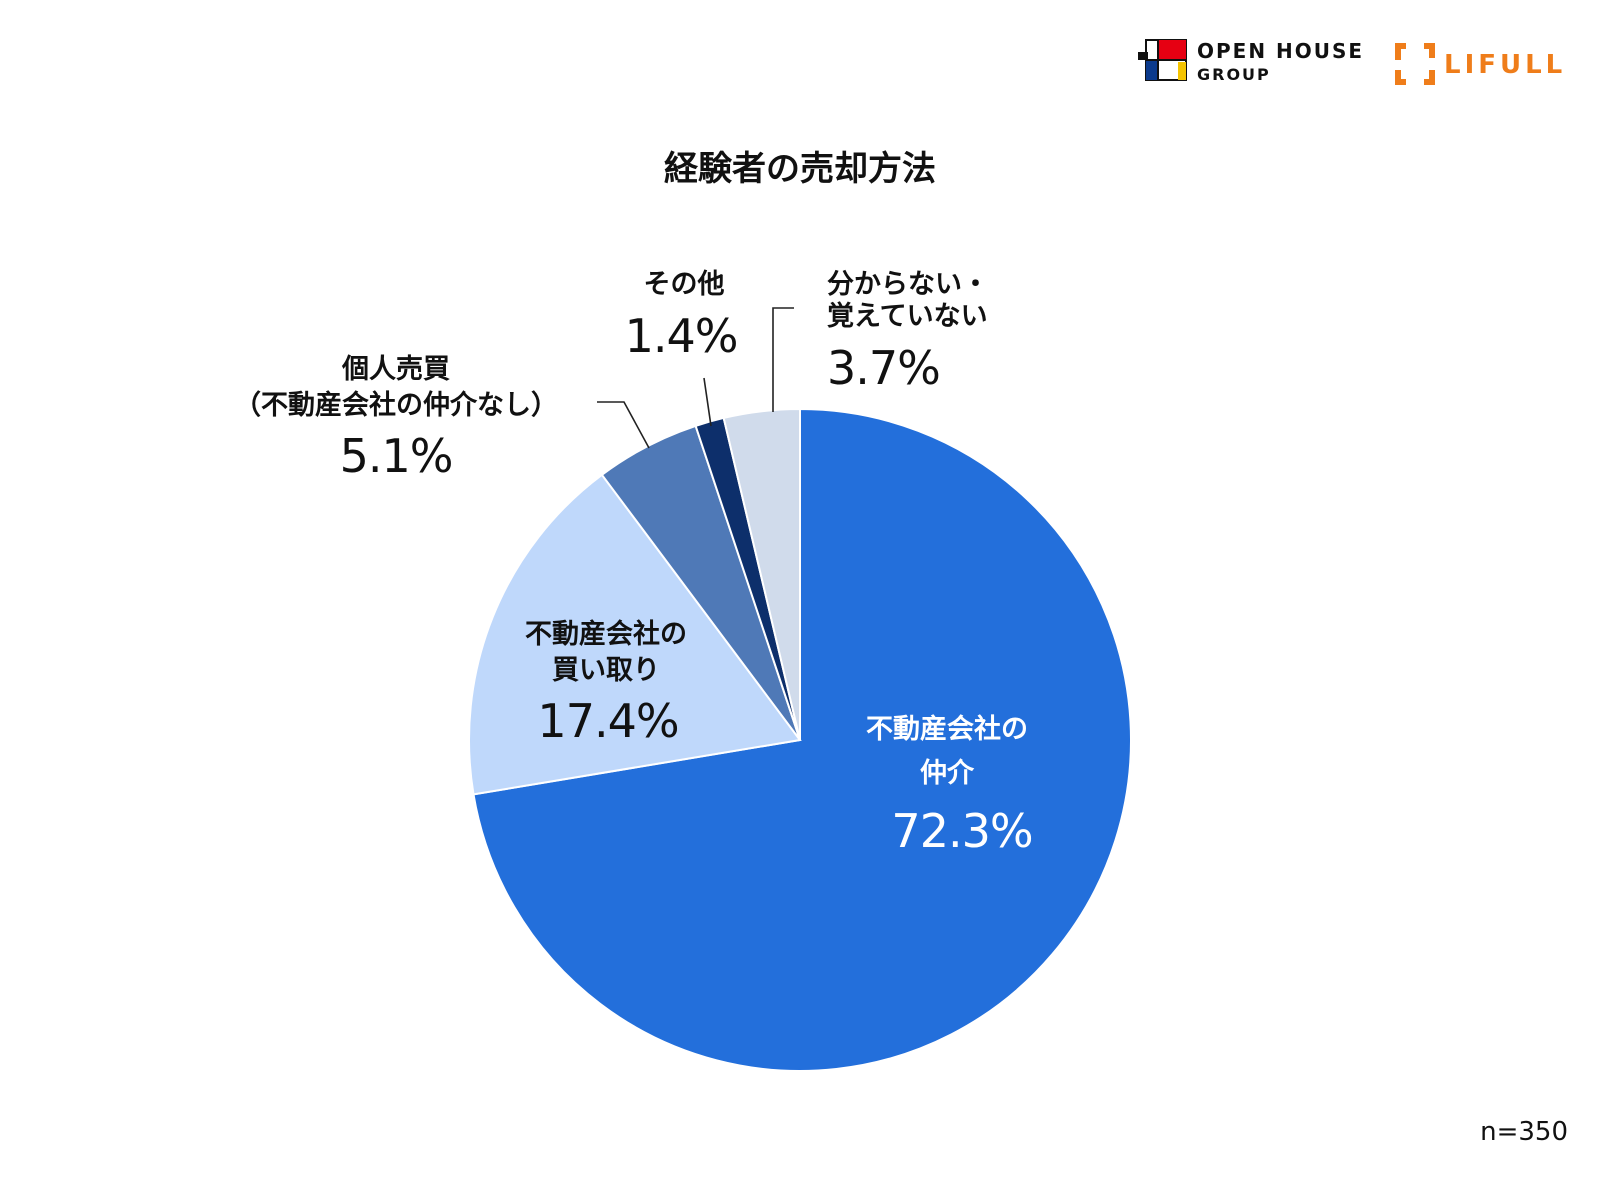 This screenshot has width=1600, height=1184. What do you see at coordinates (1280, 51) in the screenshot?
I see `open-house-logo-text: OPEN HOUSE` at bounding box center [1280, 51].